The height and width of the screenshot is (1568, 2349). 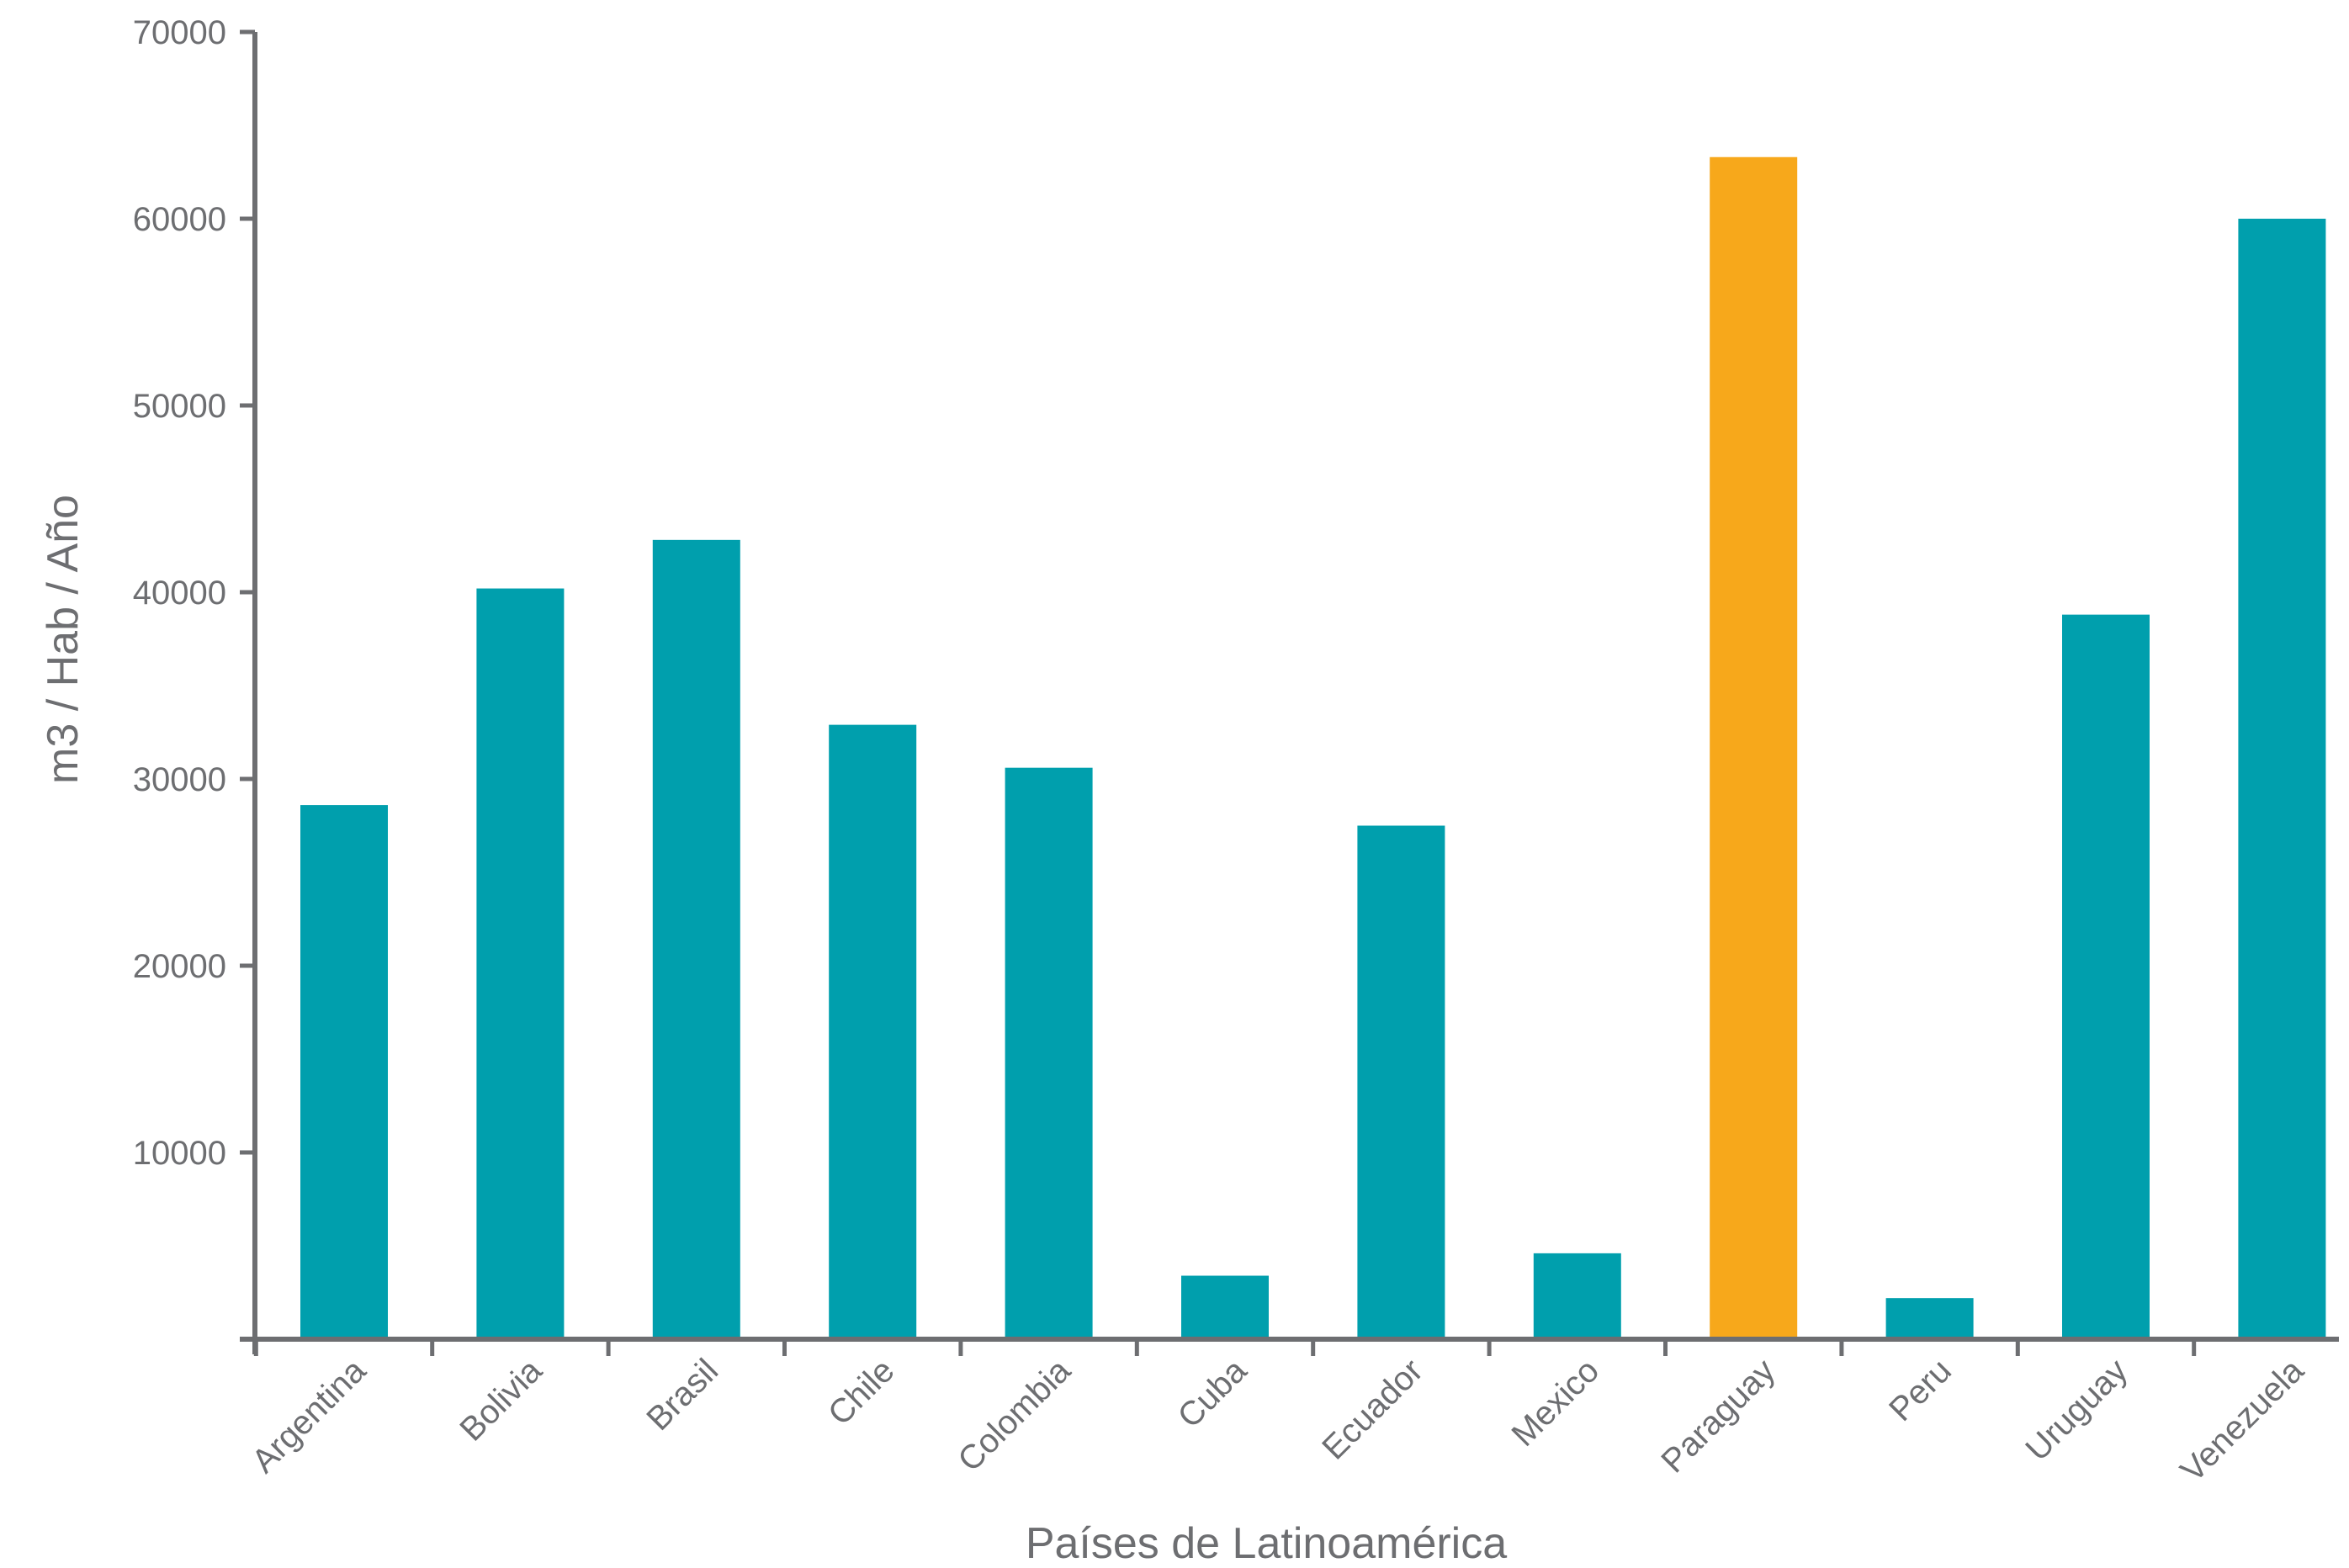 What do you see at coordinates (1920, 1390) in the screenshot?
I see `x-tick-label: Peru` at bounding box center [1920, 1390].